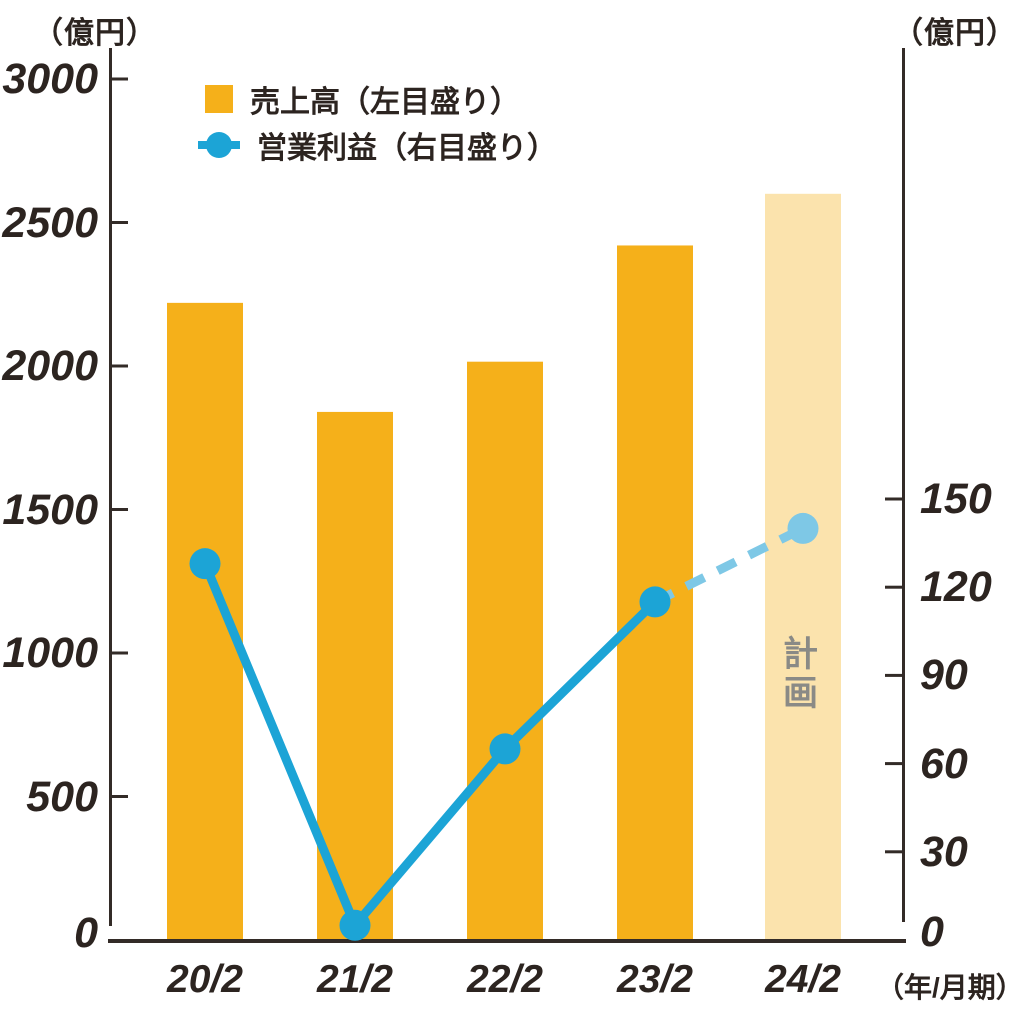 The width and height of the screenshot is (1024, 1024). I want to click on bar-plan, so click(803, 568).